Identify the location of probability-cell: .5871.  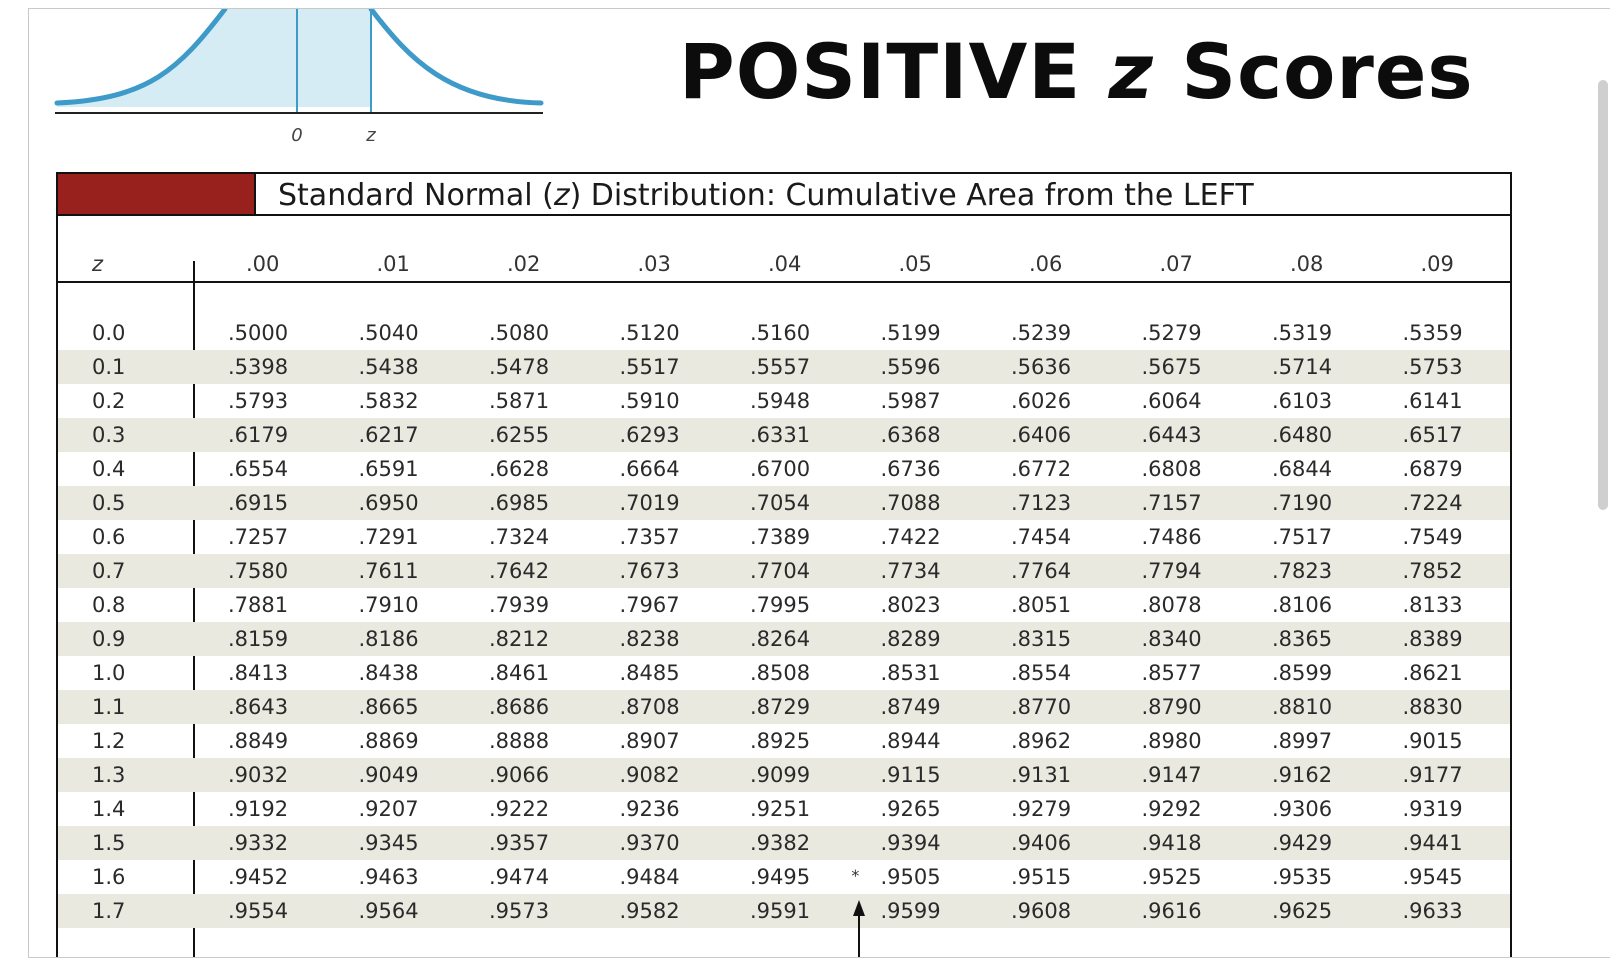
(519, 401).